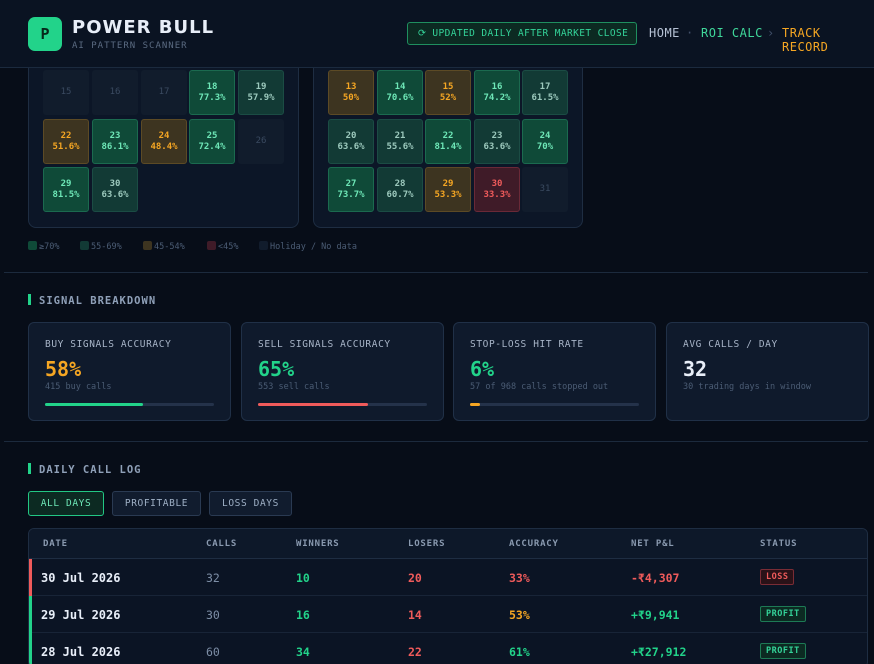 The height and width of the screenshot is (664, 874). Describe the element at coordinates (400, 189) in the screenshot. I see `calendar-day-cell: 28 60.7%` at that location.